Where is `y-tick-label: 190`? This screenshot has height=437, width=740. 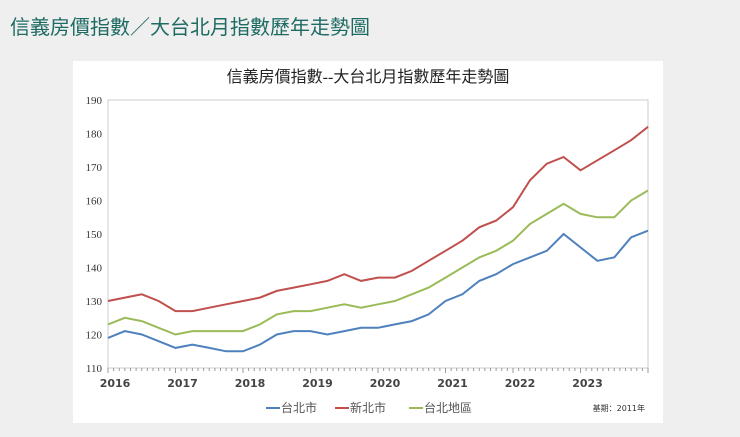
y-tick-label: 190 is located at coordinates (94, 101).